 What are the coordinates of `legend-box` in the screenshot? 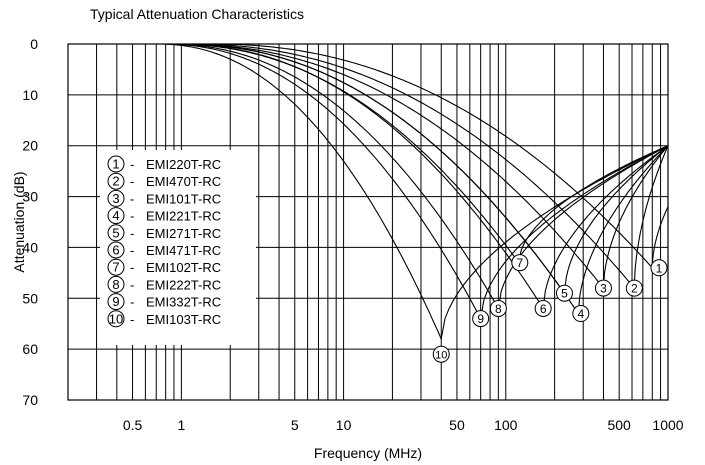 It's located at (178, 247).